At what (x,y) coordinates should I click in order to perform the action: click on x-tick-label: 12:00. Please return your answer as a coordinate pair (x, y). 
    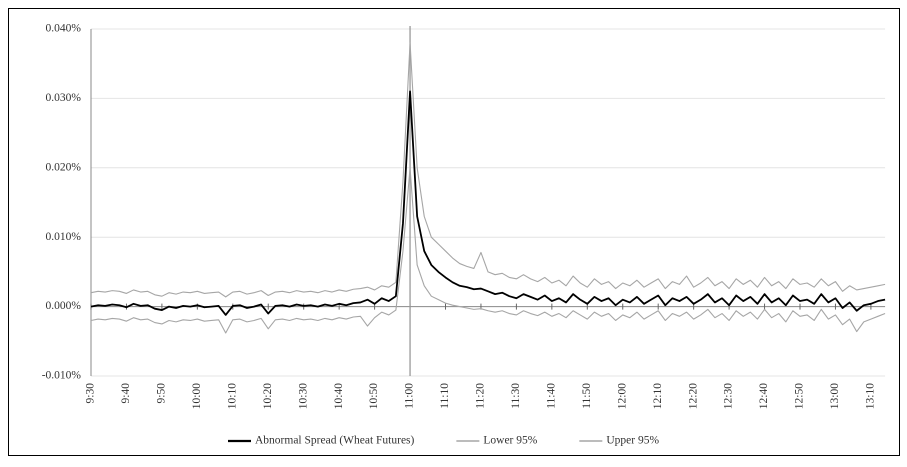
    Looking at the image, I should click on (622, 396).